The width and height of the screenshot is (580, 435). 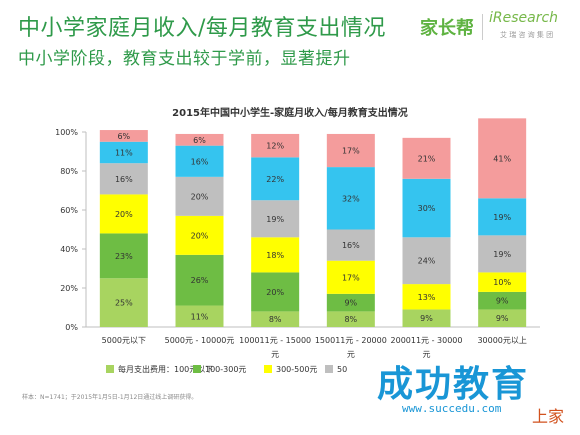 What do you see at coordinates (184, 59) in the screenshot?
I see `page-subtitle: 中小学阶段，教育支出较于学前，显著提升` at bounding box center [184, 59].